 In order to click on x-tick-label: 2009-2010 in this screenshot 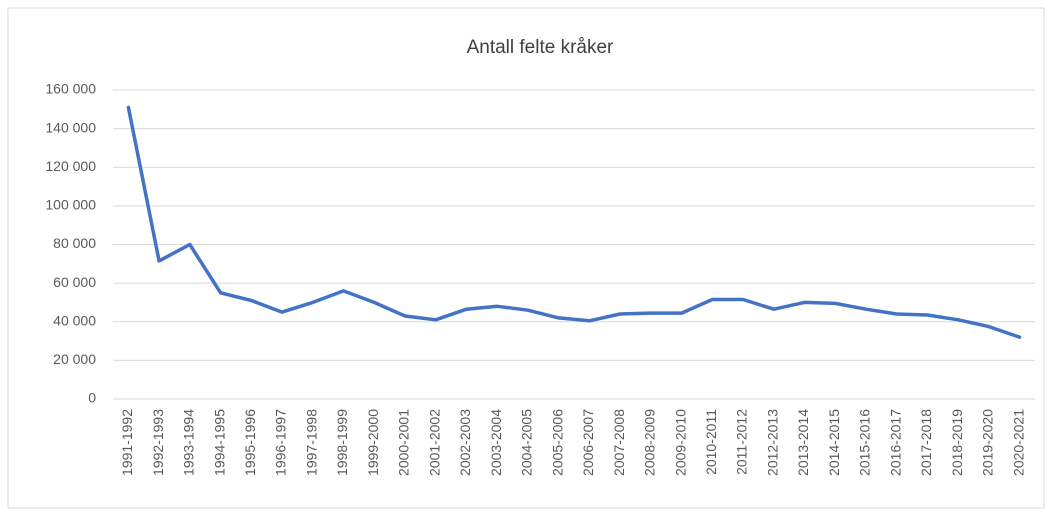, I will do `click(680, 442)`.